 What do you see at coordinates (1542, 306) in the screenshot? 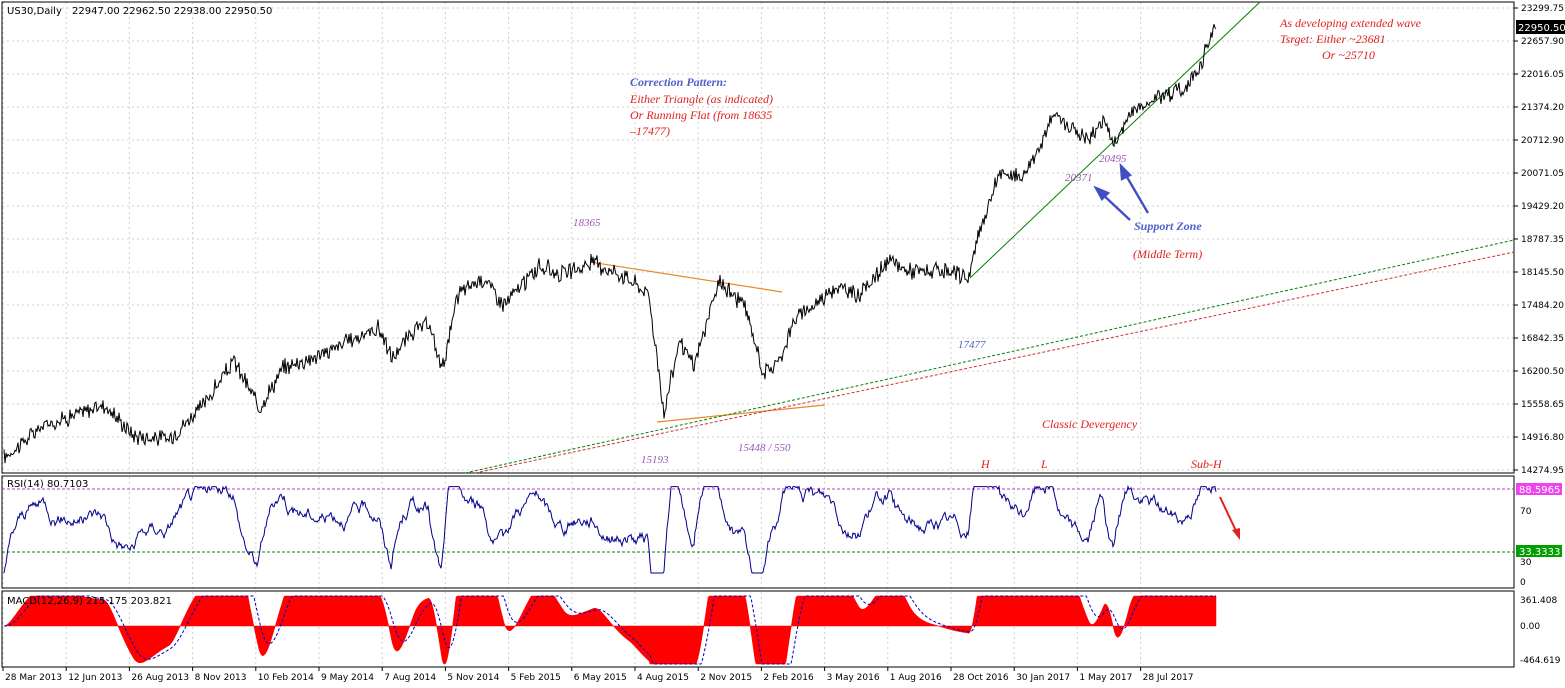
I see `price-tick-label: 17484.20` at bounding box center [1542, 306].